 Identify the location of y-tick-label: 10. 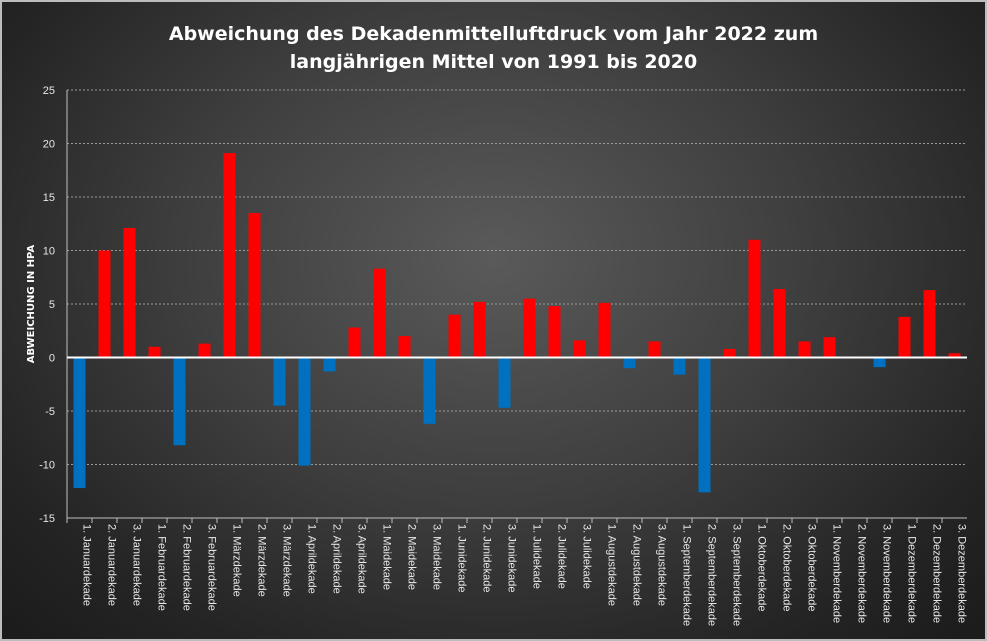
(49, 252).